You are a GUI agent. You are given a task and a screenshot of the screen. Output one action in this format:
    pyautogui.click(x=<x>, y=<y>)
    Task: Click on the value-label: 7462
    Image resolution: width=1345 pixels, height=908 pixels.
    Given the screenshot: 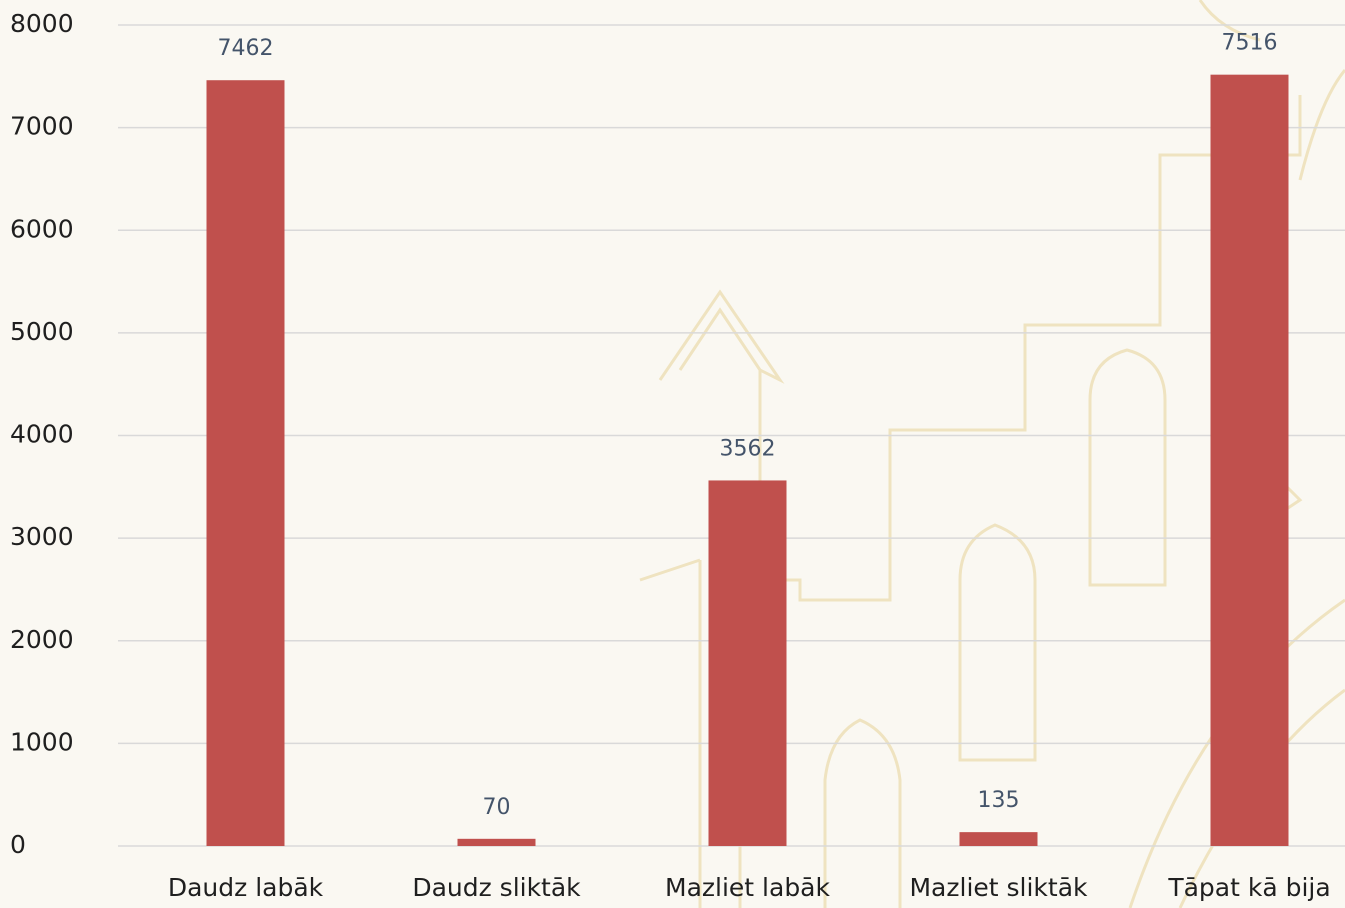 What is the action you would take?
    pyautogui.click(x=246, y=48)
    